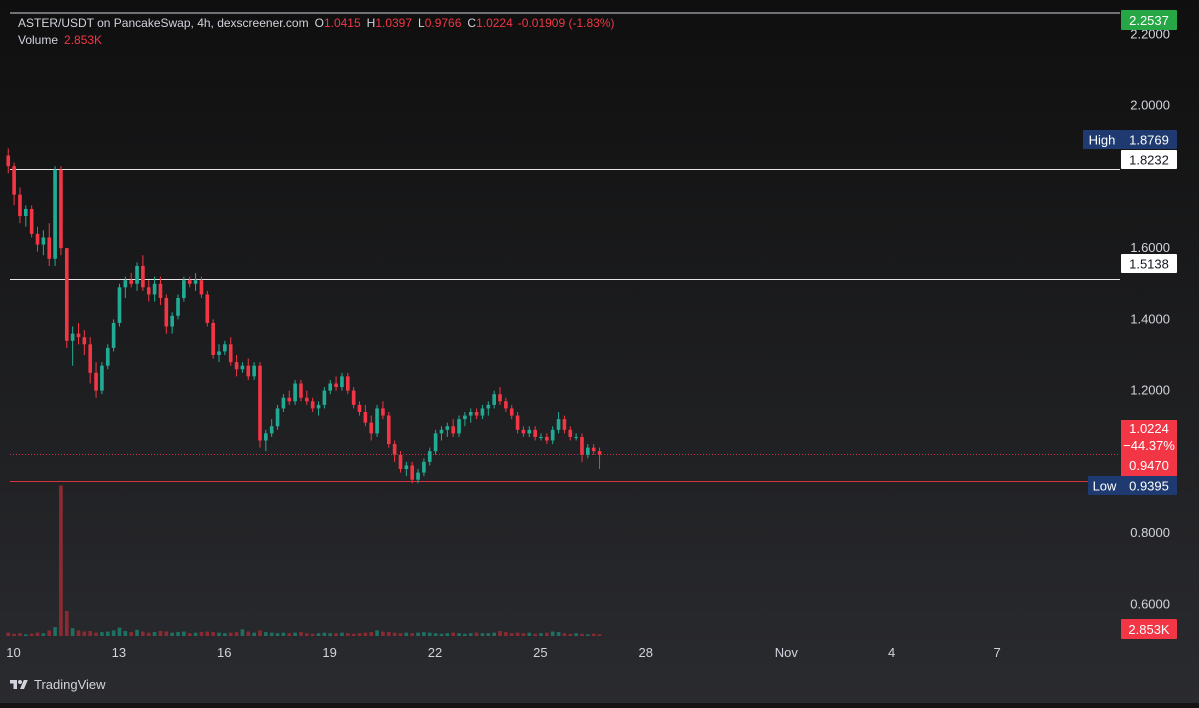  I want to click on price-tick-label: 0.6000, so click(1150, 603).